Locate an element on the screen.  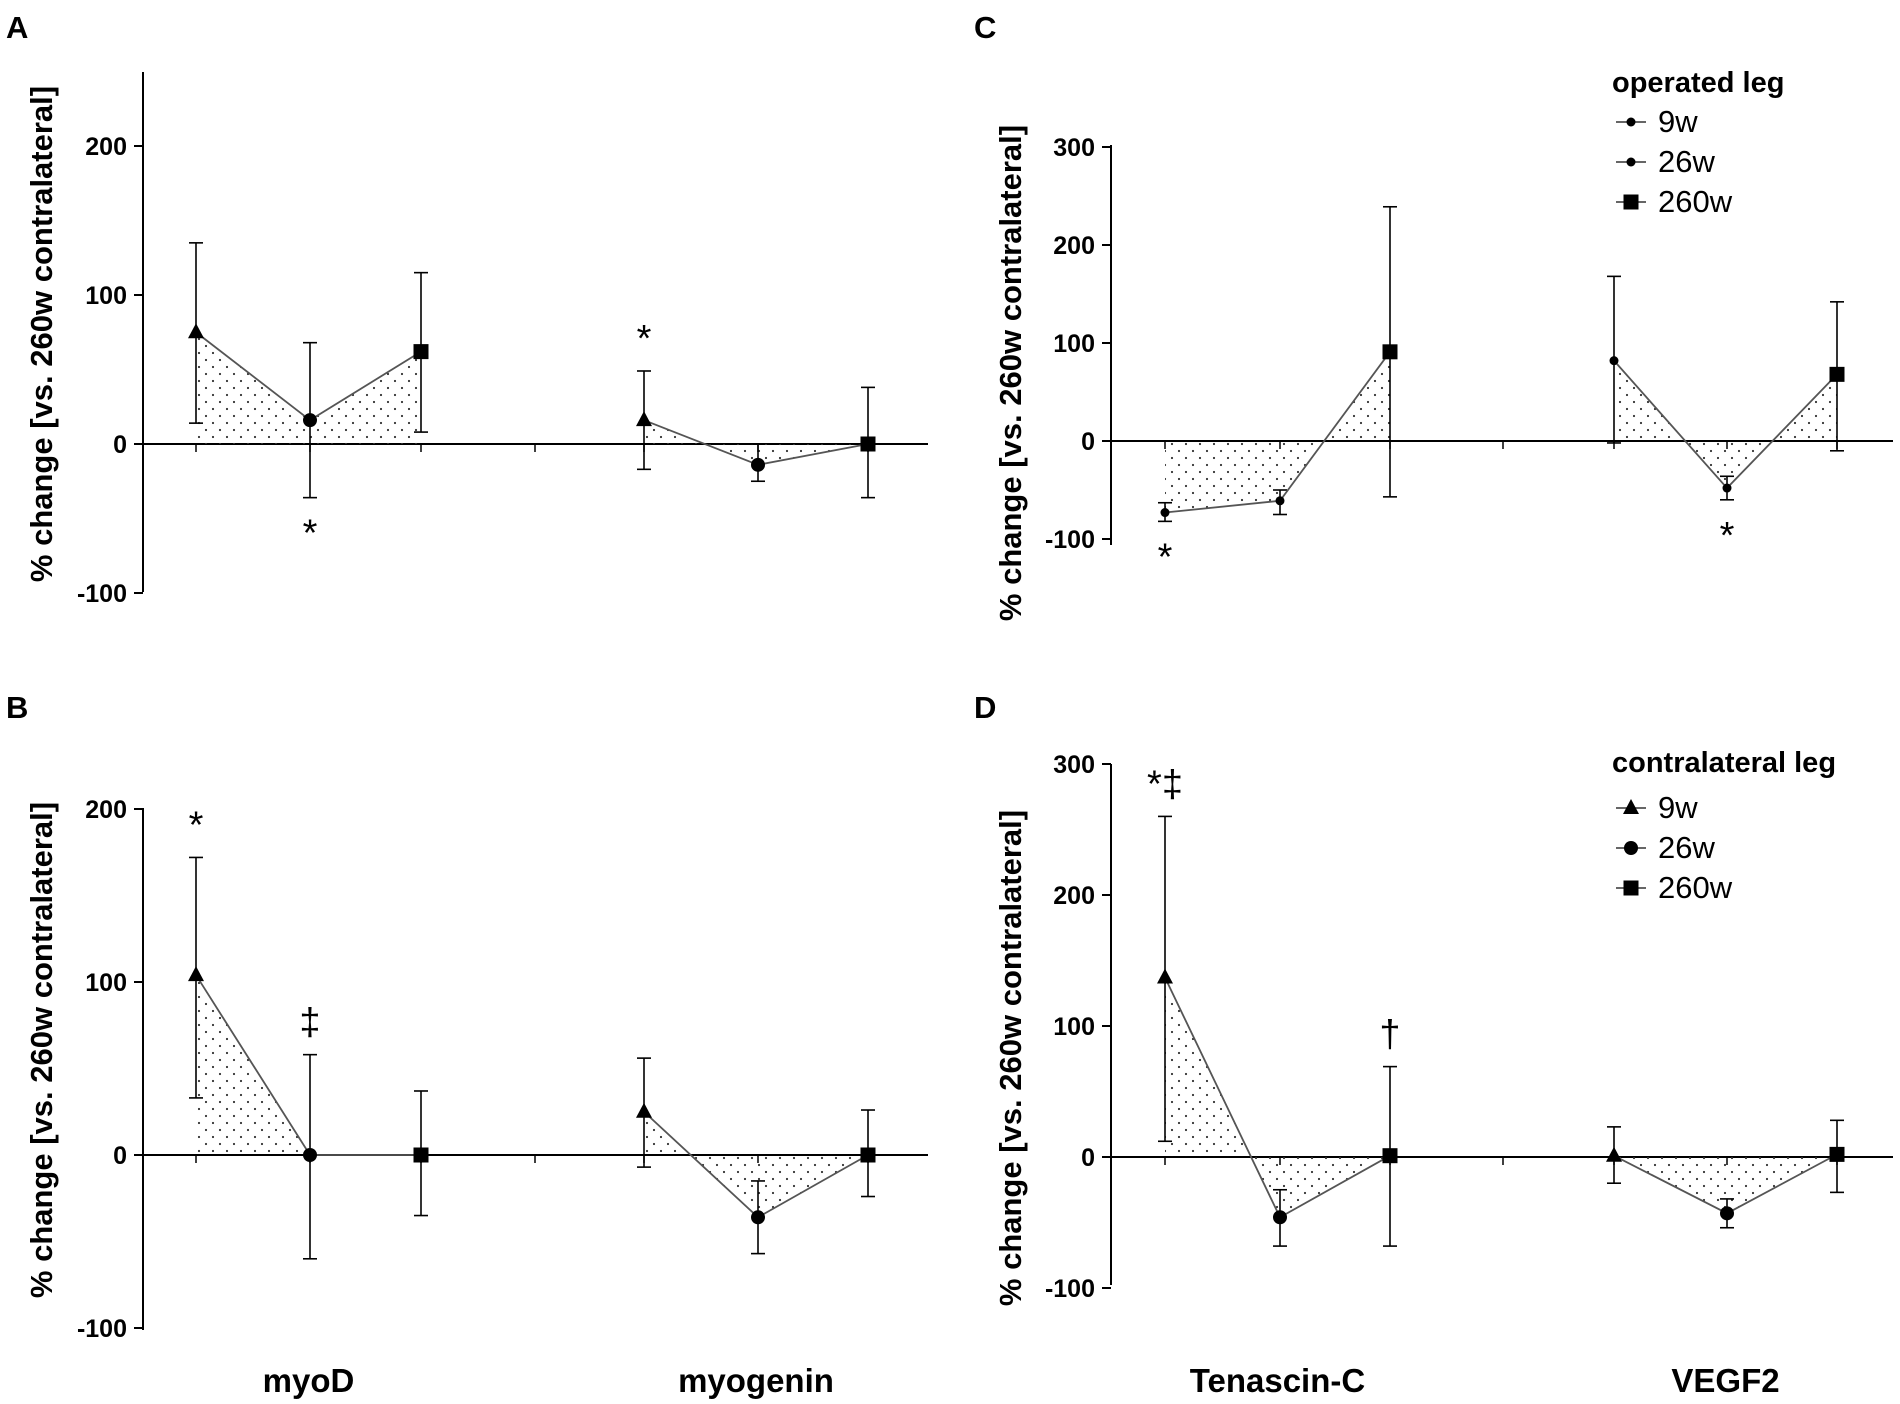
panel-label: A is located at coordinates (17, 27).